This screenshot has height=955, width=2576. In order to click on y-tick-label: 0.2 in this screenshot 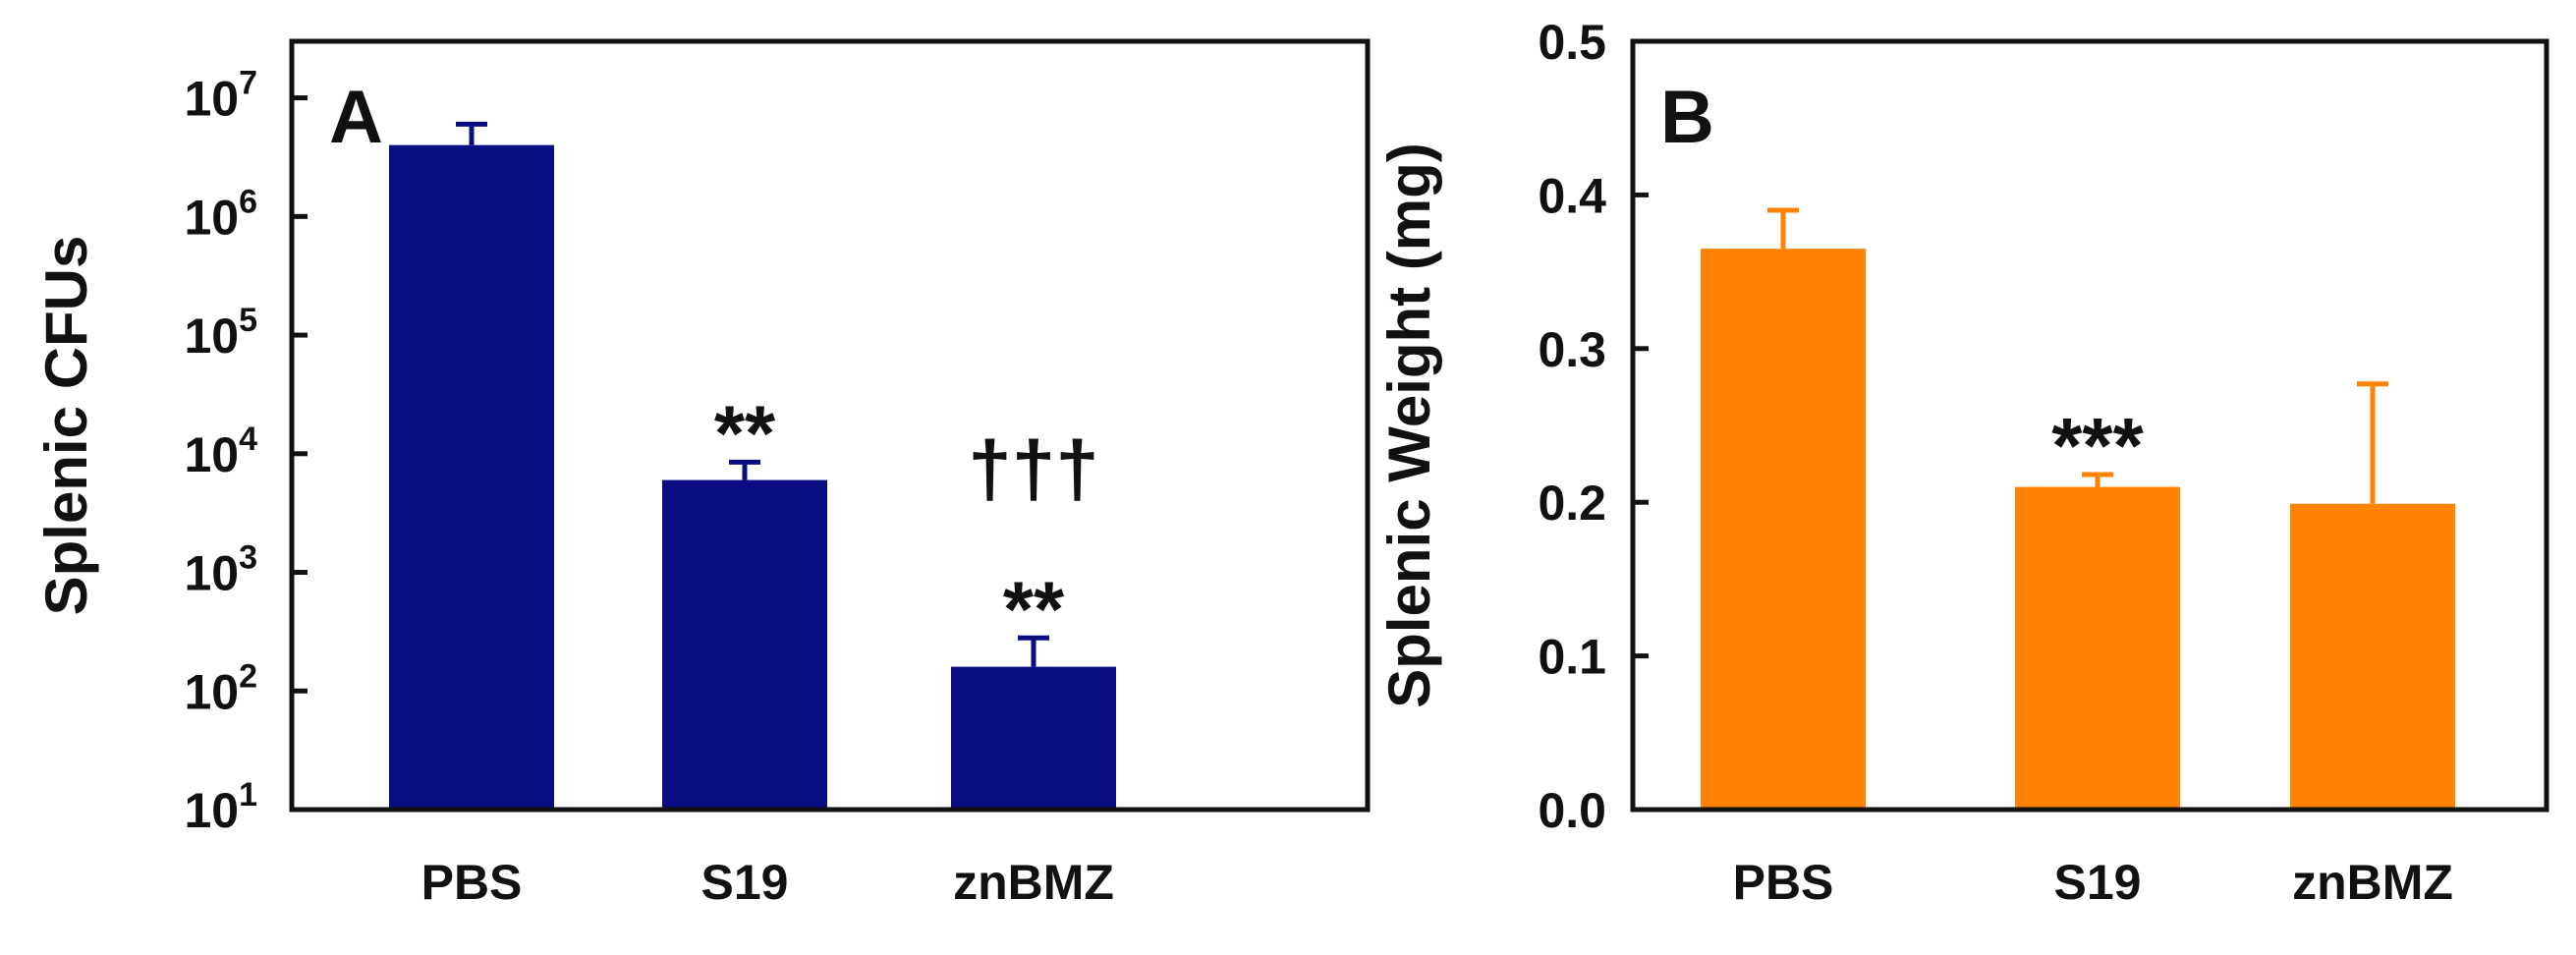, I will do `click(1572, 504)`.